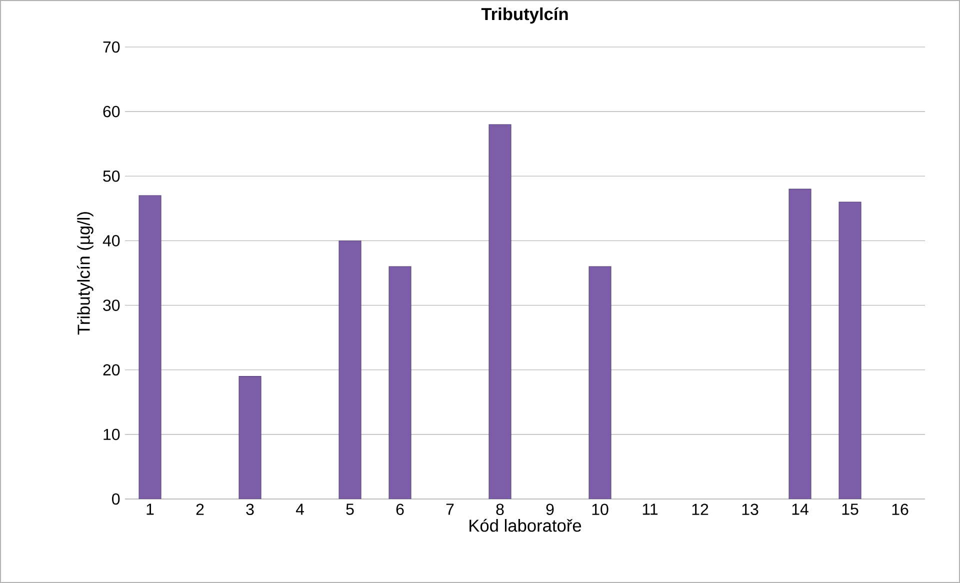 The image size is (960, 583). Describe the element at coordinates (111, 370) in the screenshot. I see `y-tick-label: 20` at that location.